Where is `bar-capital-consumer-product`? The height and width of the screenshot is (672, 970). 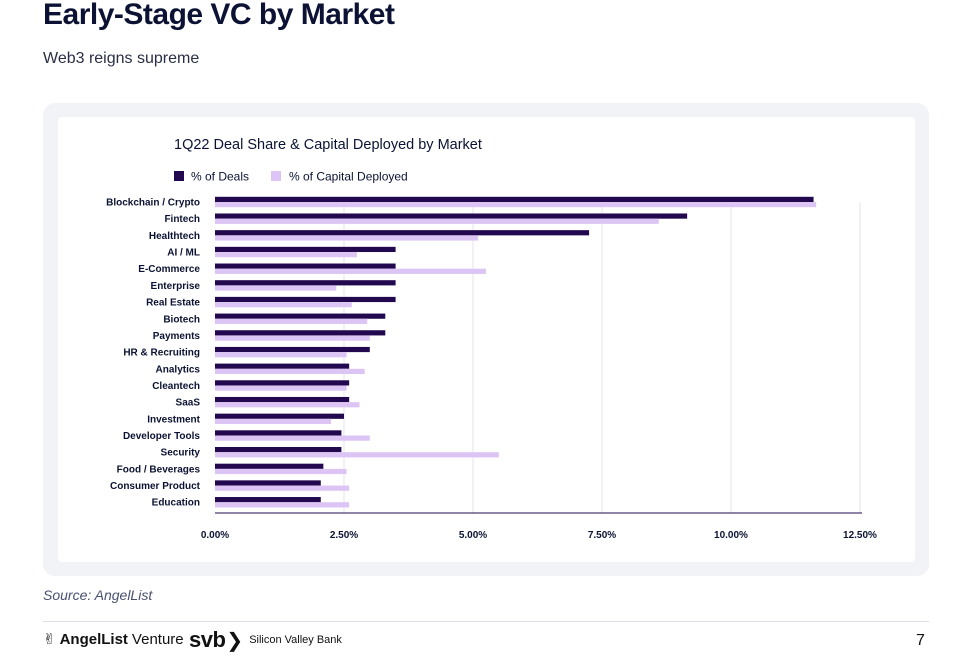
bar-capital-consumer-product is located at coordinates (282, 488).